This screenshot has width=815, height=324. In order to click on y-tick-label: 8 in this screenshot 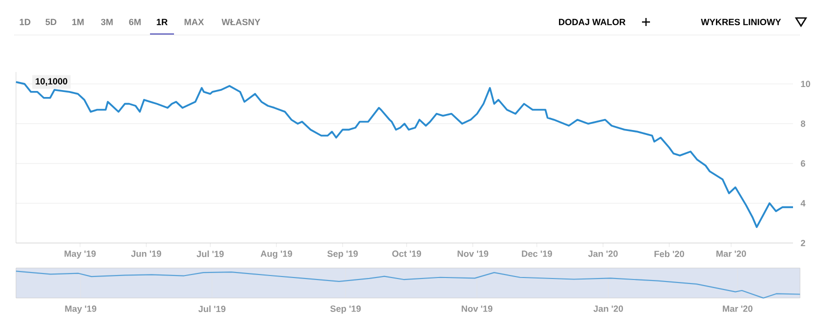, I will do `click(803, 123)`.